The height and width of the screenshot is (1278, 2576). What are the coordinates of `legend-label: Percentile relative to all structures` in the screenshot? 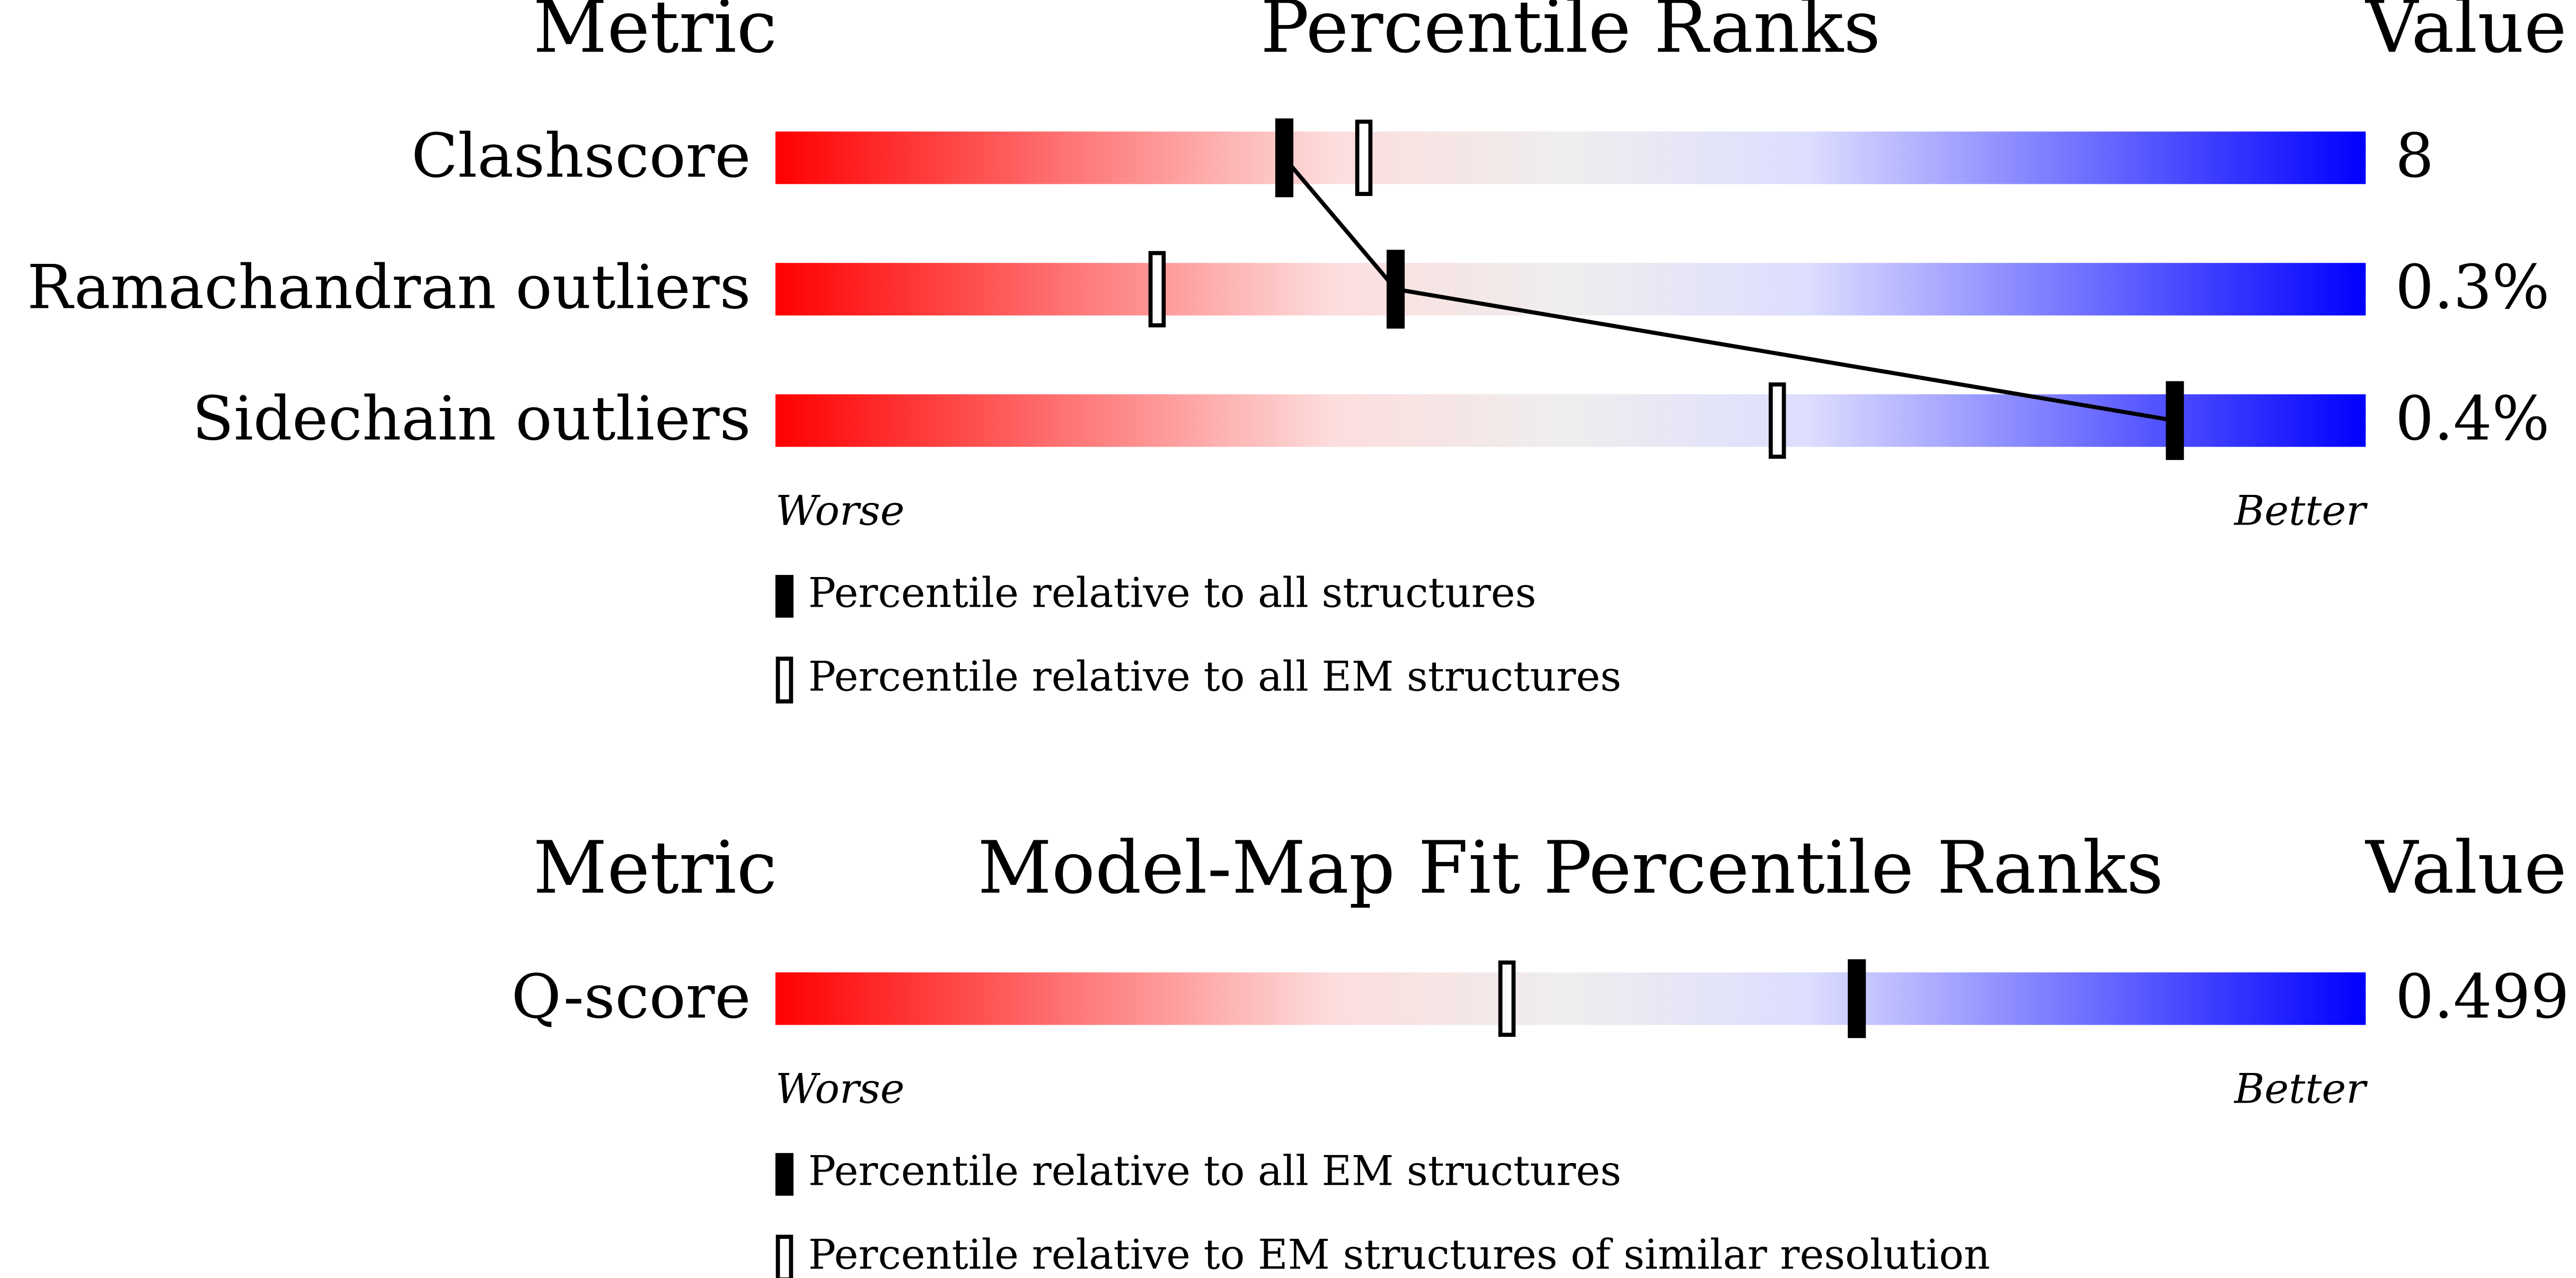 It's located at (1172, 593).